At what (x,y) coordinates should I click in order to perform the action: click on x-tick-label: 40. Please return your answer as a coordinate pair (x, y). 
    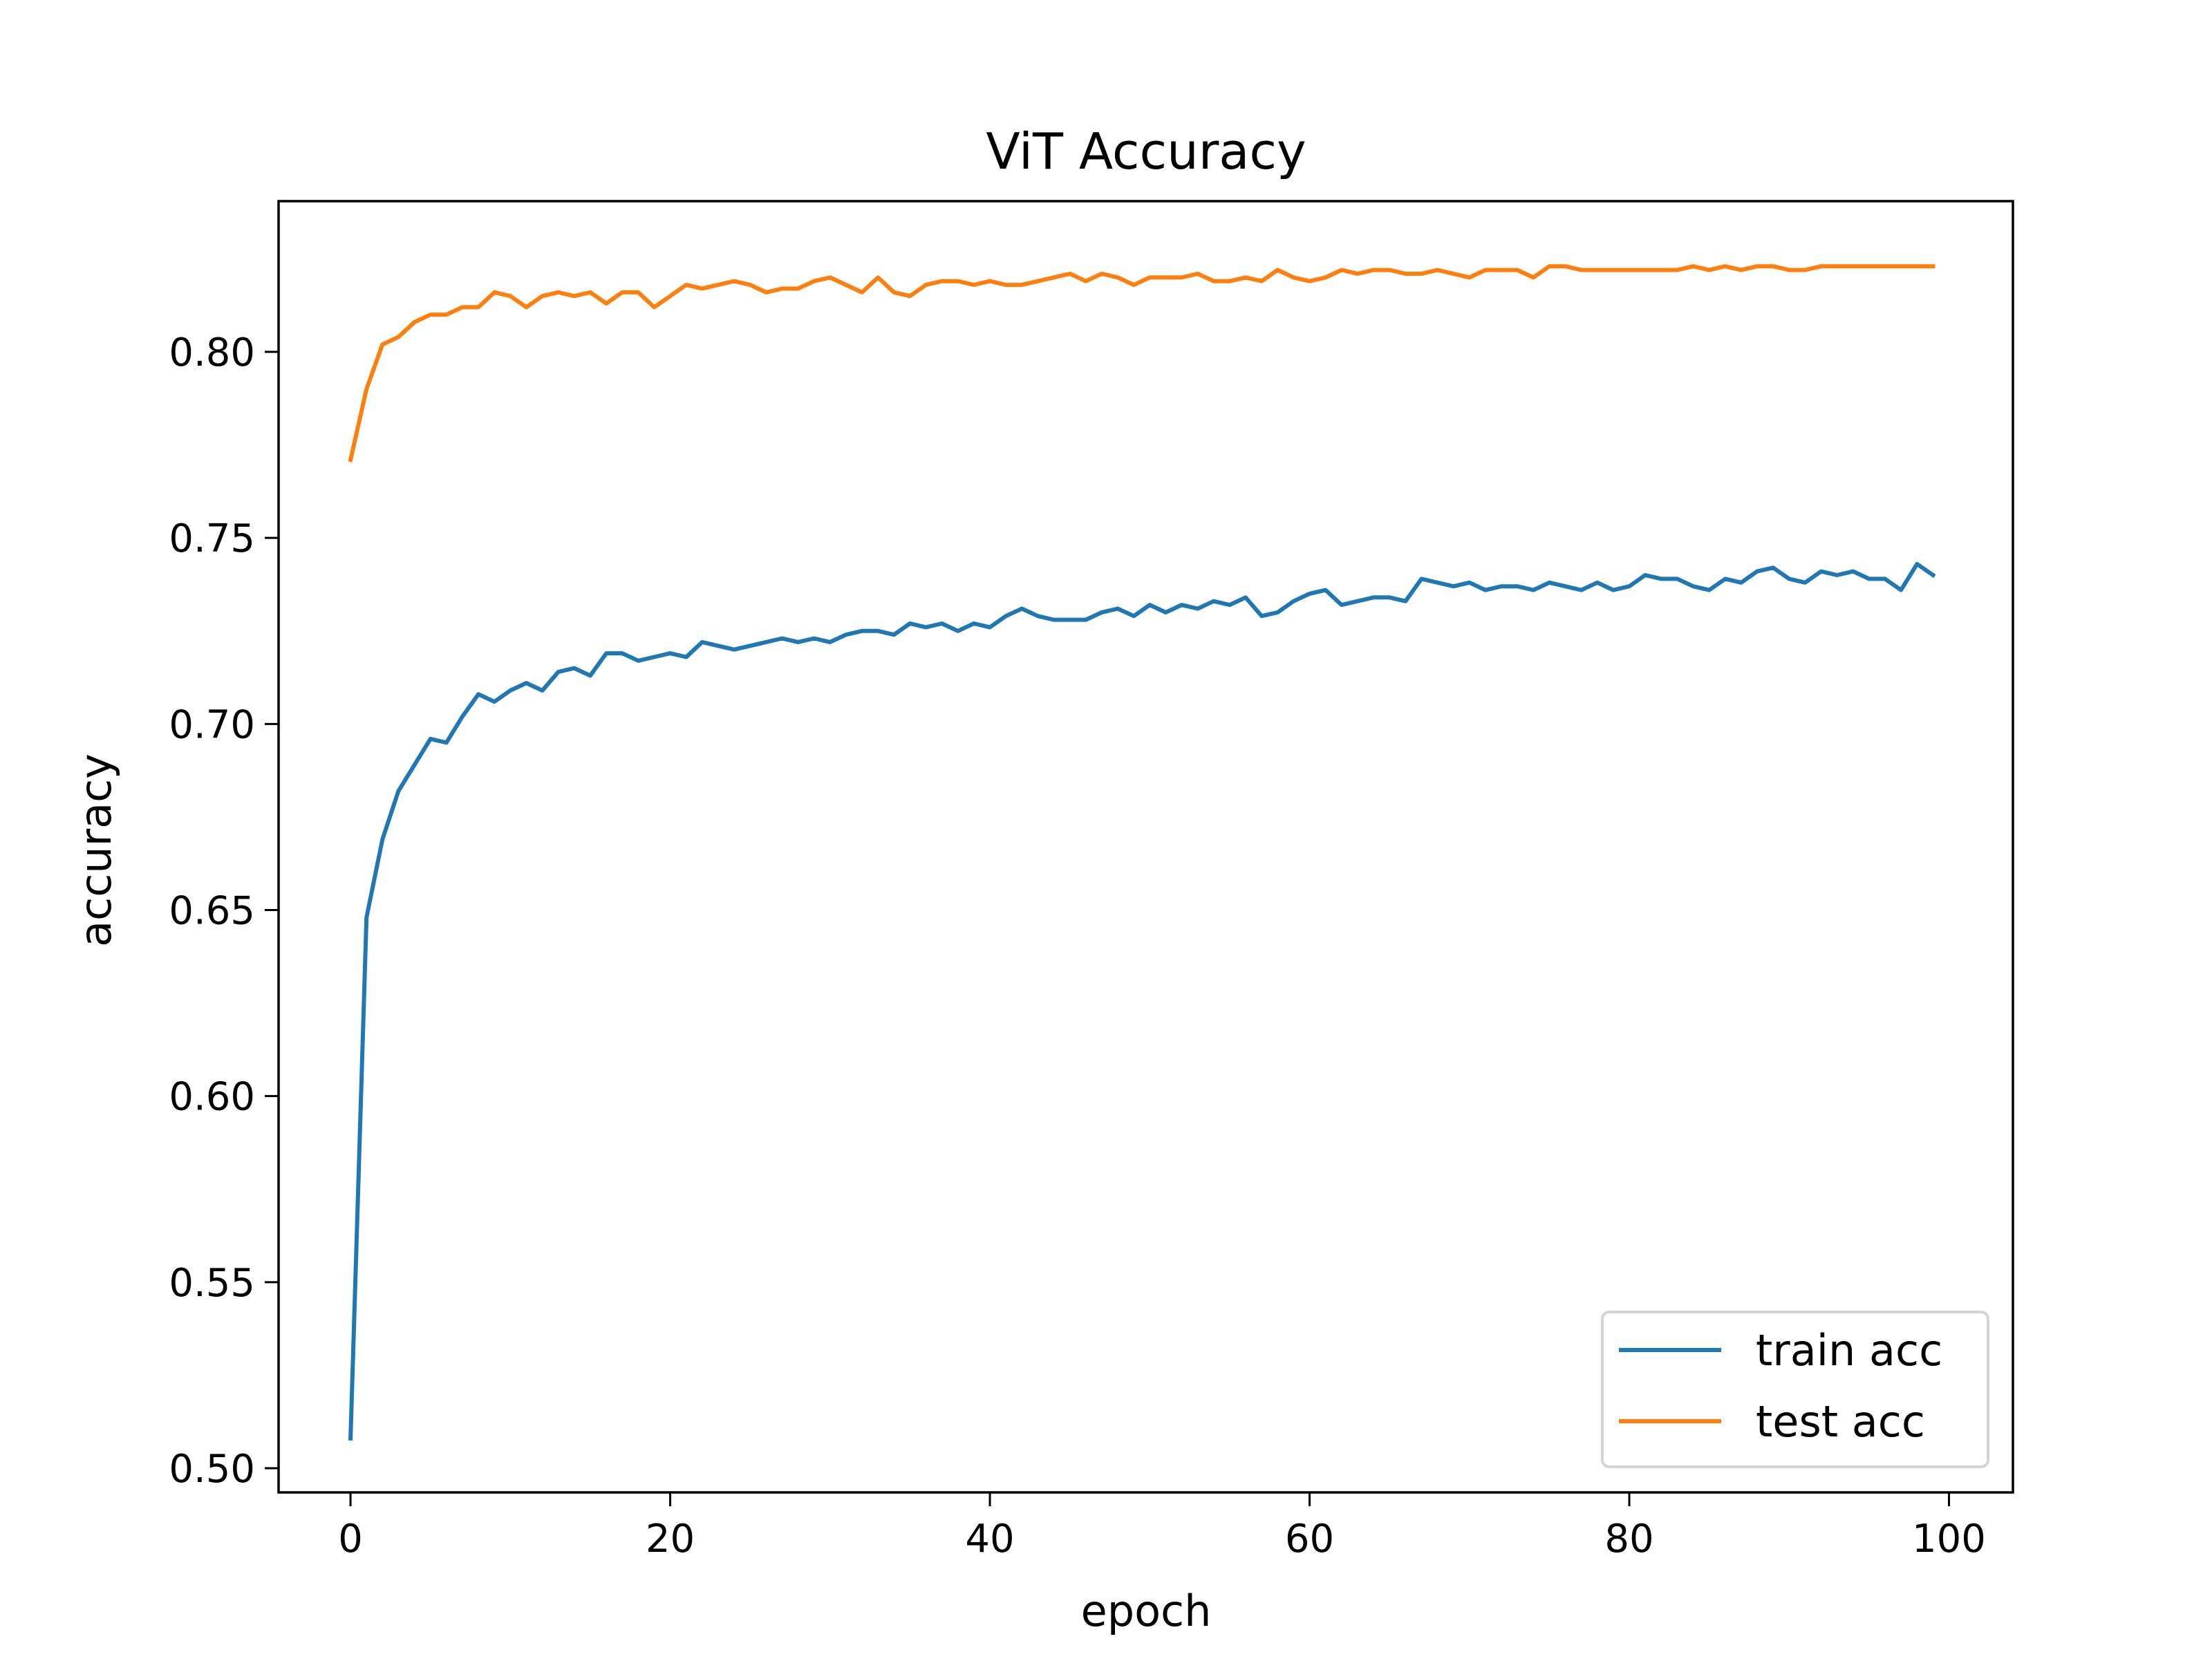
    Looking at the image, I should click on (990, 1540).